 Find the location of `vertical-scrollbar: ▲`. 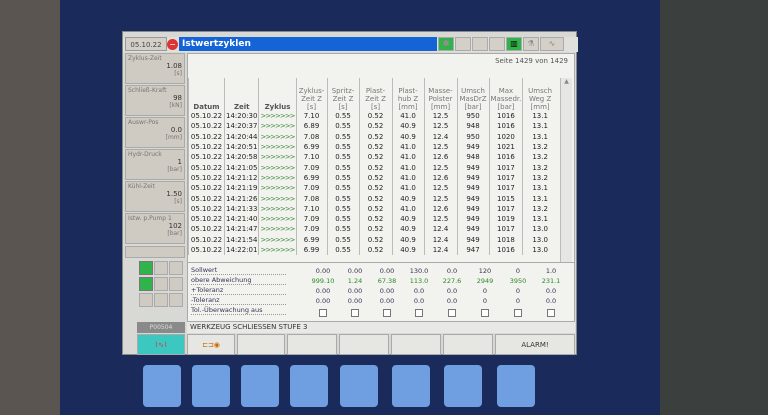

vertical-scrollbar: ▲ is located at coordinates (566, 178).